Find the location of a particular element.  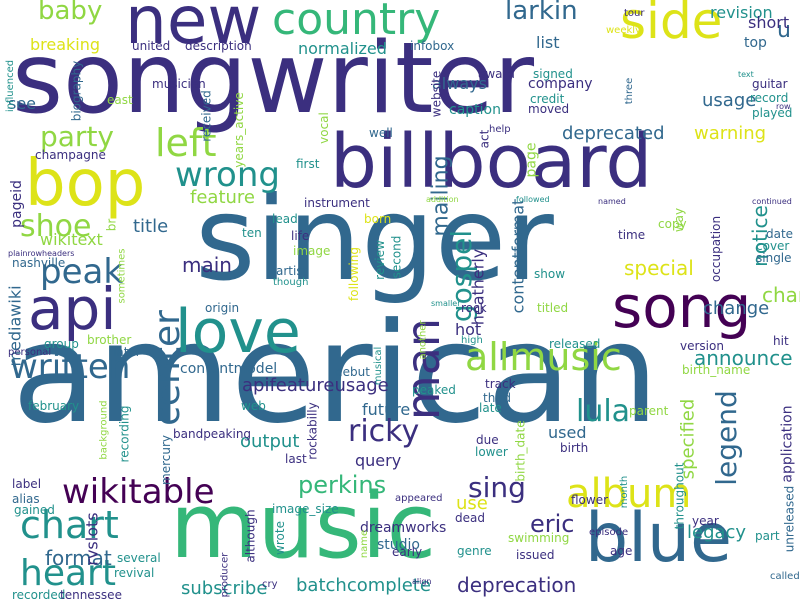

word-third: third is located at coordinates (497, 398).